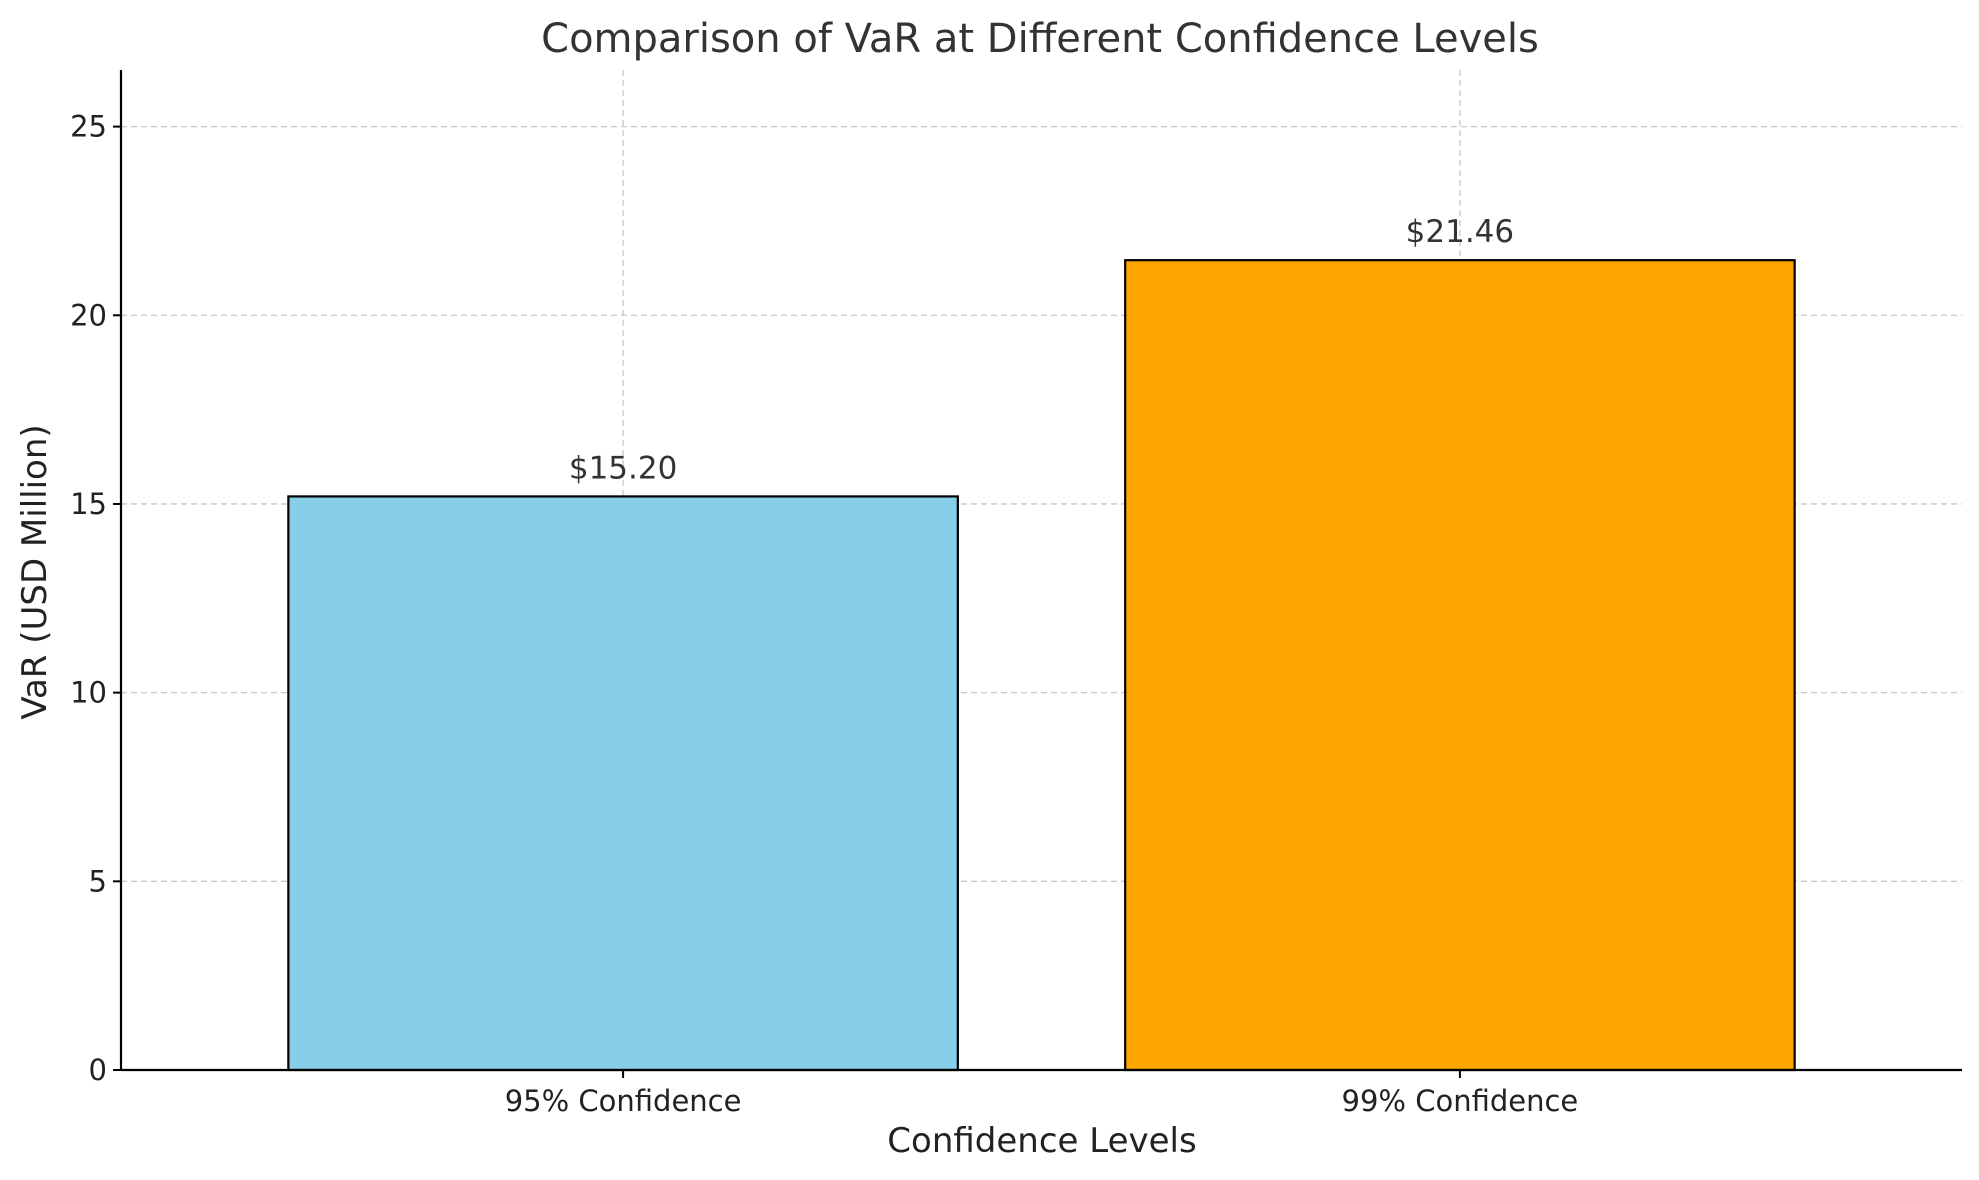 The height and width of the screenshot is (1180, 1979). Describe the element at coordinates (98, 1070) in the screenshot. I see `y-tick-label: 0` at that location.